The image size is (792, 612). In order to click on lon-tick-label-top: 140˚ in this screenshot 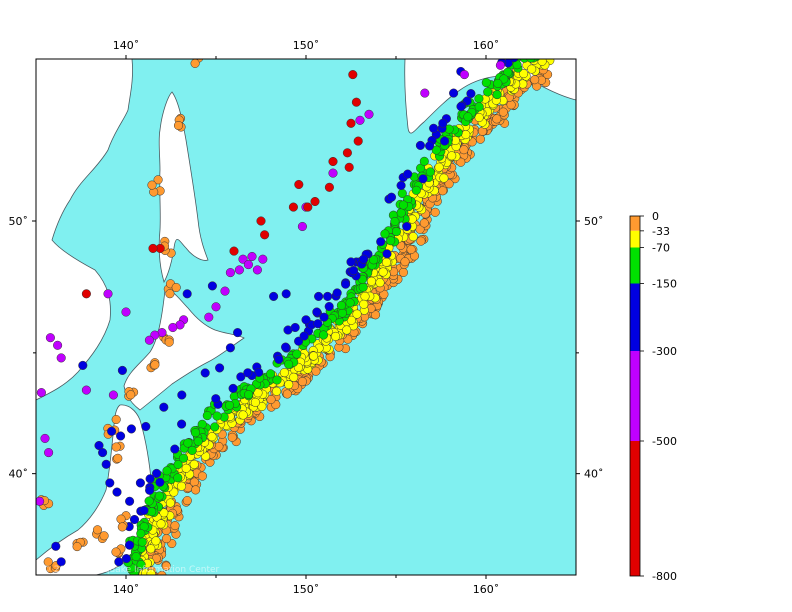, I will do `click(126, 45)`.